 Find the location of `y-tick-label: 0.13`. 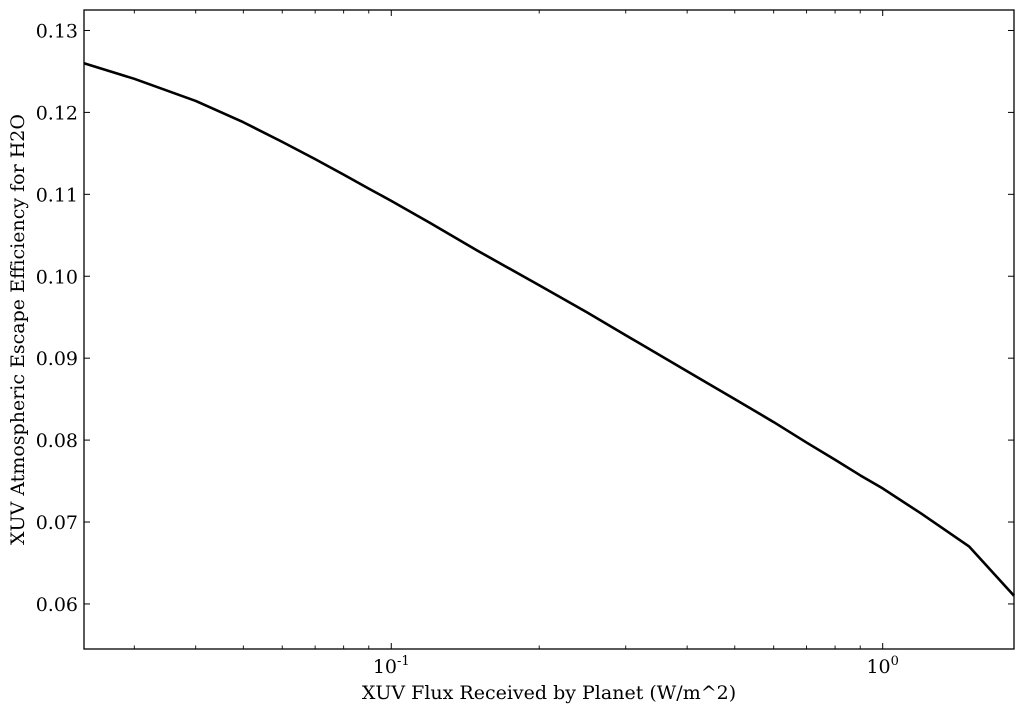

y-tick-label: 0.13 is located at coordinates (57, 31).